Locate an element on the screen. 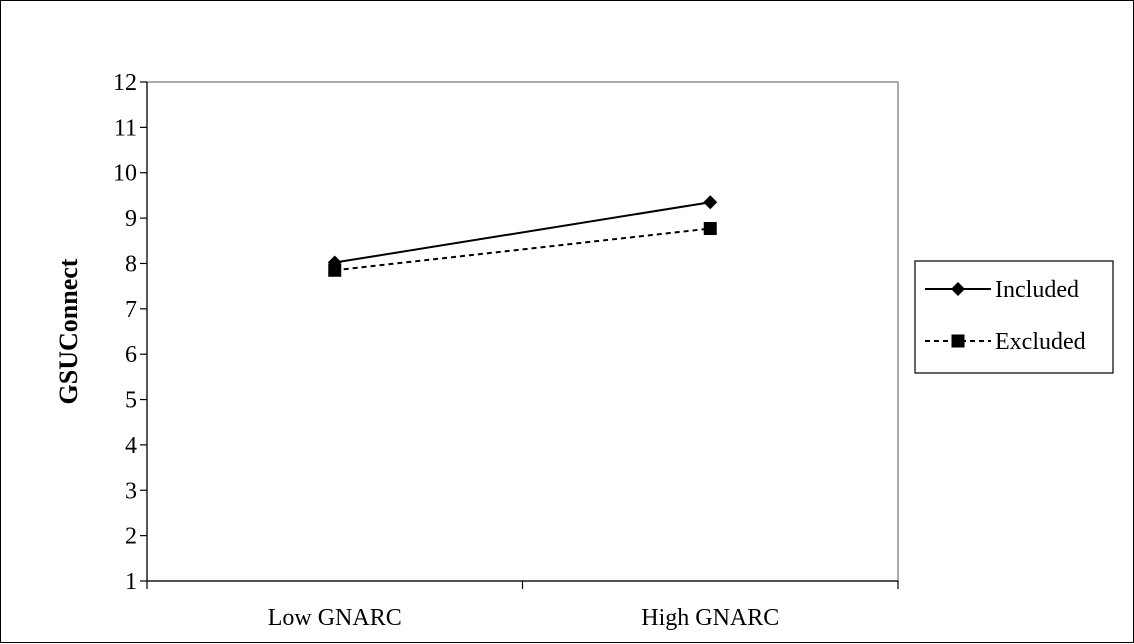 Image resolution: width=1134 pixels, height=644 pixels. y-tick-label: 4 is located at coordinates (131, 446).